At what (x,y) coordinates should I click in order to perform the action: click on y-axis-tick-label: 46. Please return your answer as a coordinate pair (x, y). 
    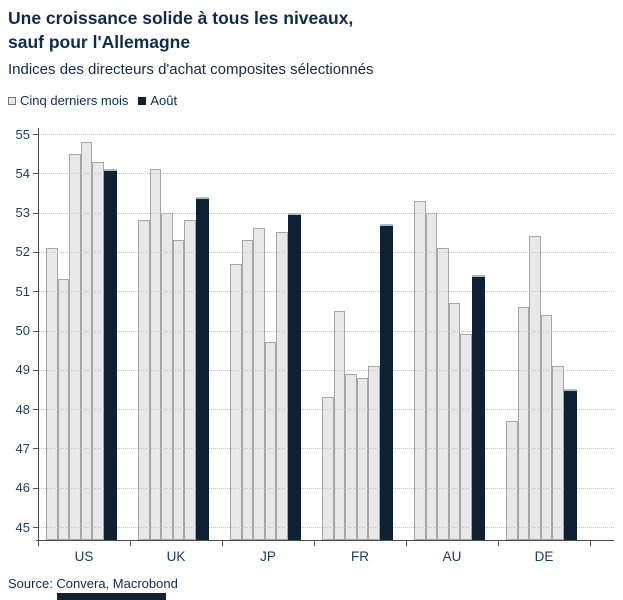
    Looking at the image, I should click on (22, 488).